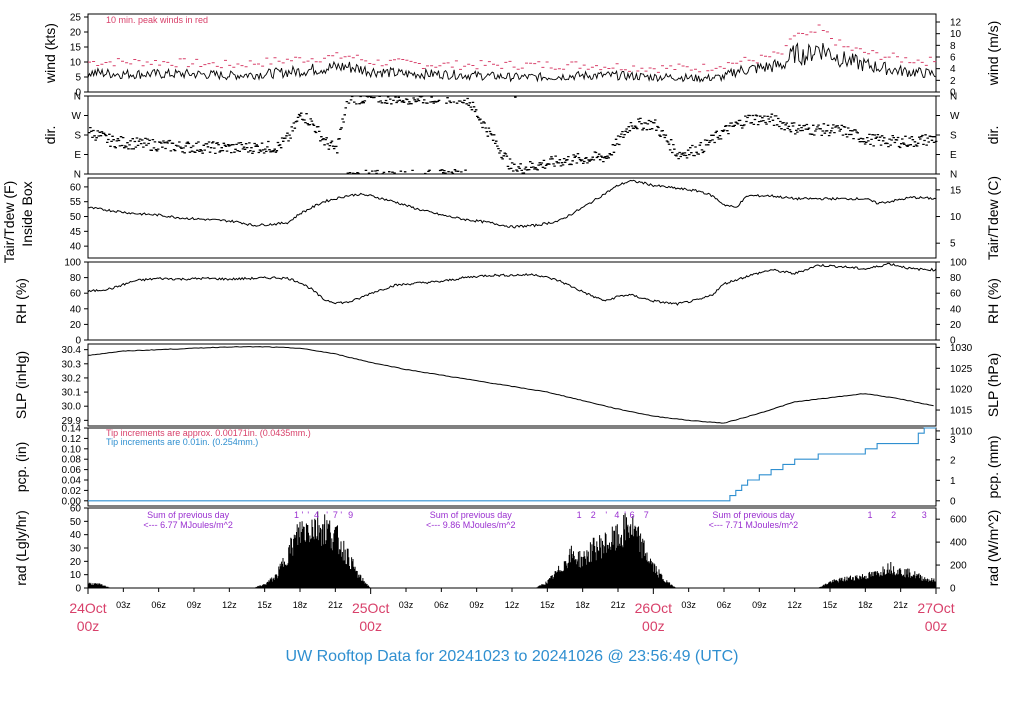 The width and height of the screenshot is (1024, 705). I want to click on wind-left-tick-label: 15, so click(76, 48).